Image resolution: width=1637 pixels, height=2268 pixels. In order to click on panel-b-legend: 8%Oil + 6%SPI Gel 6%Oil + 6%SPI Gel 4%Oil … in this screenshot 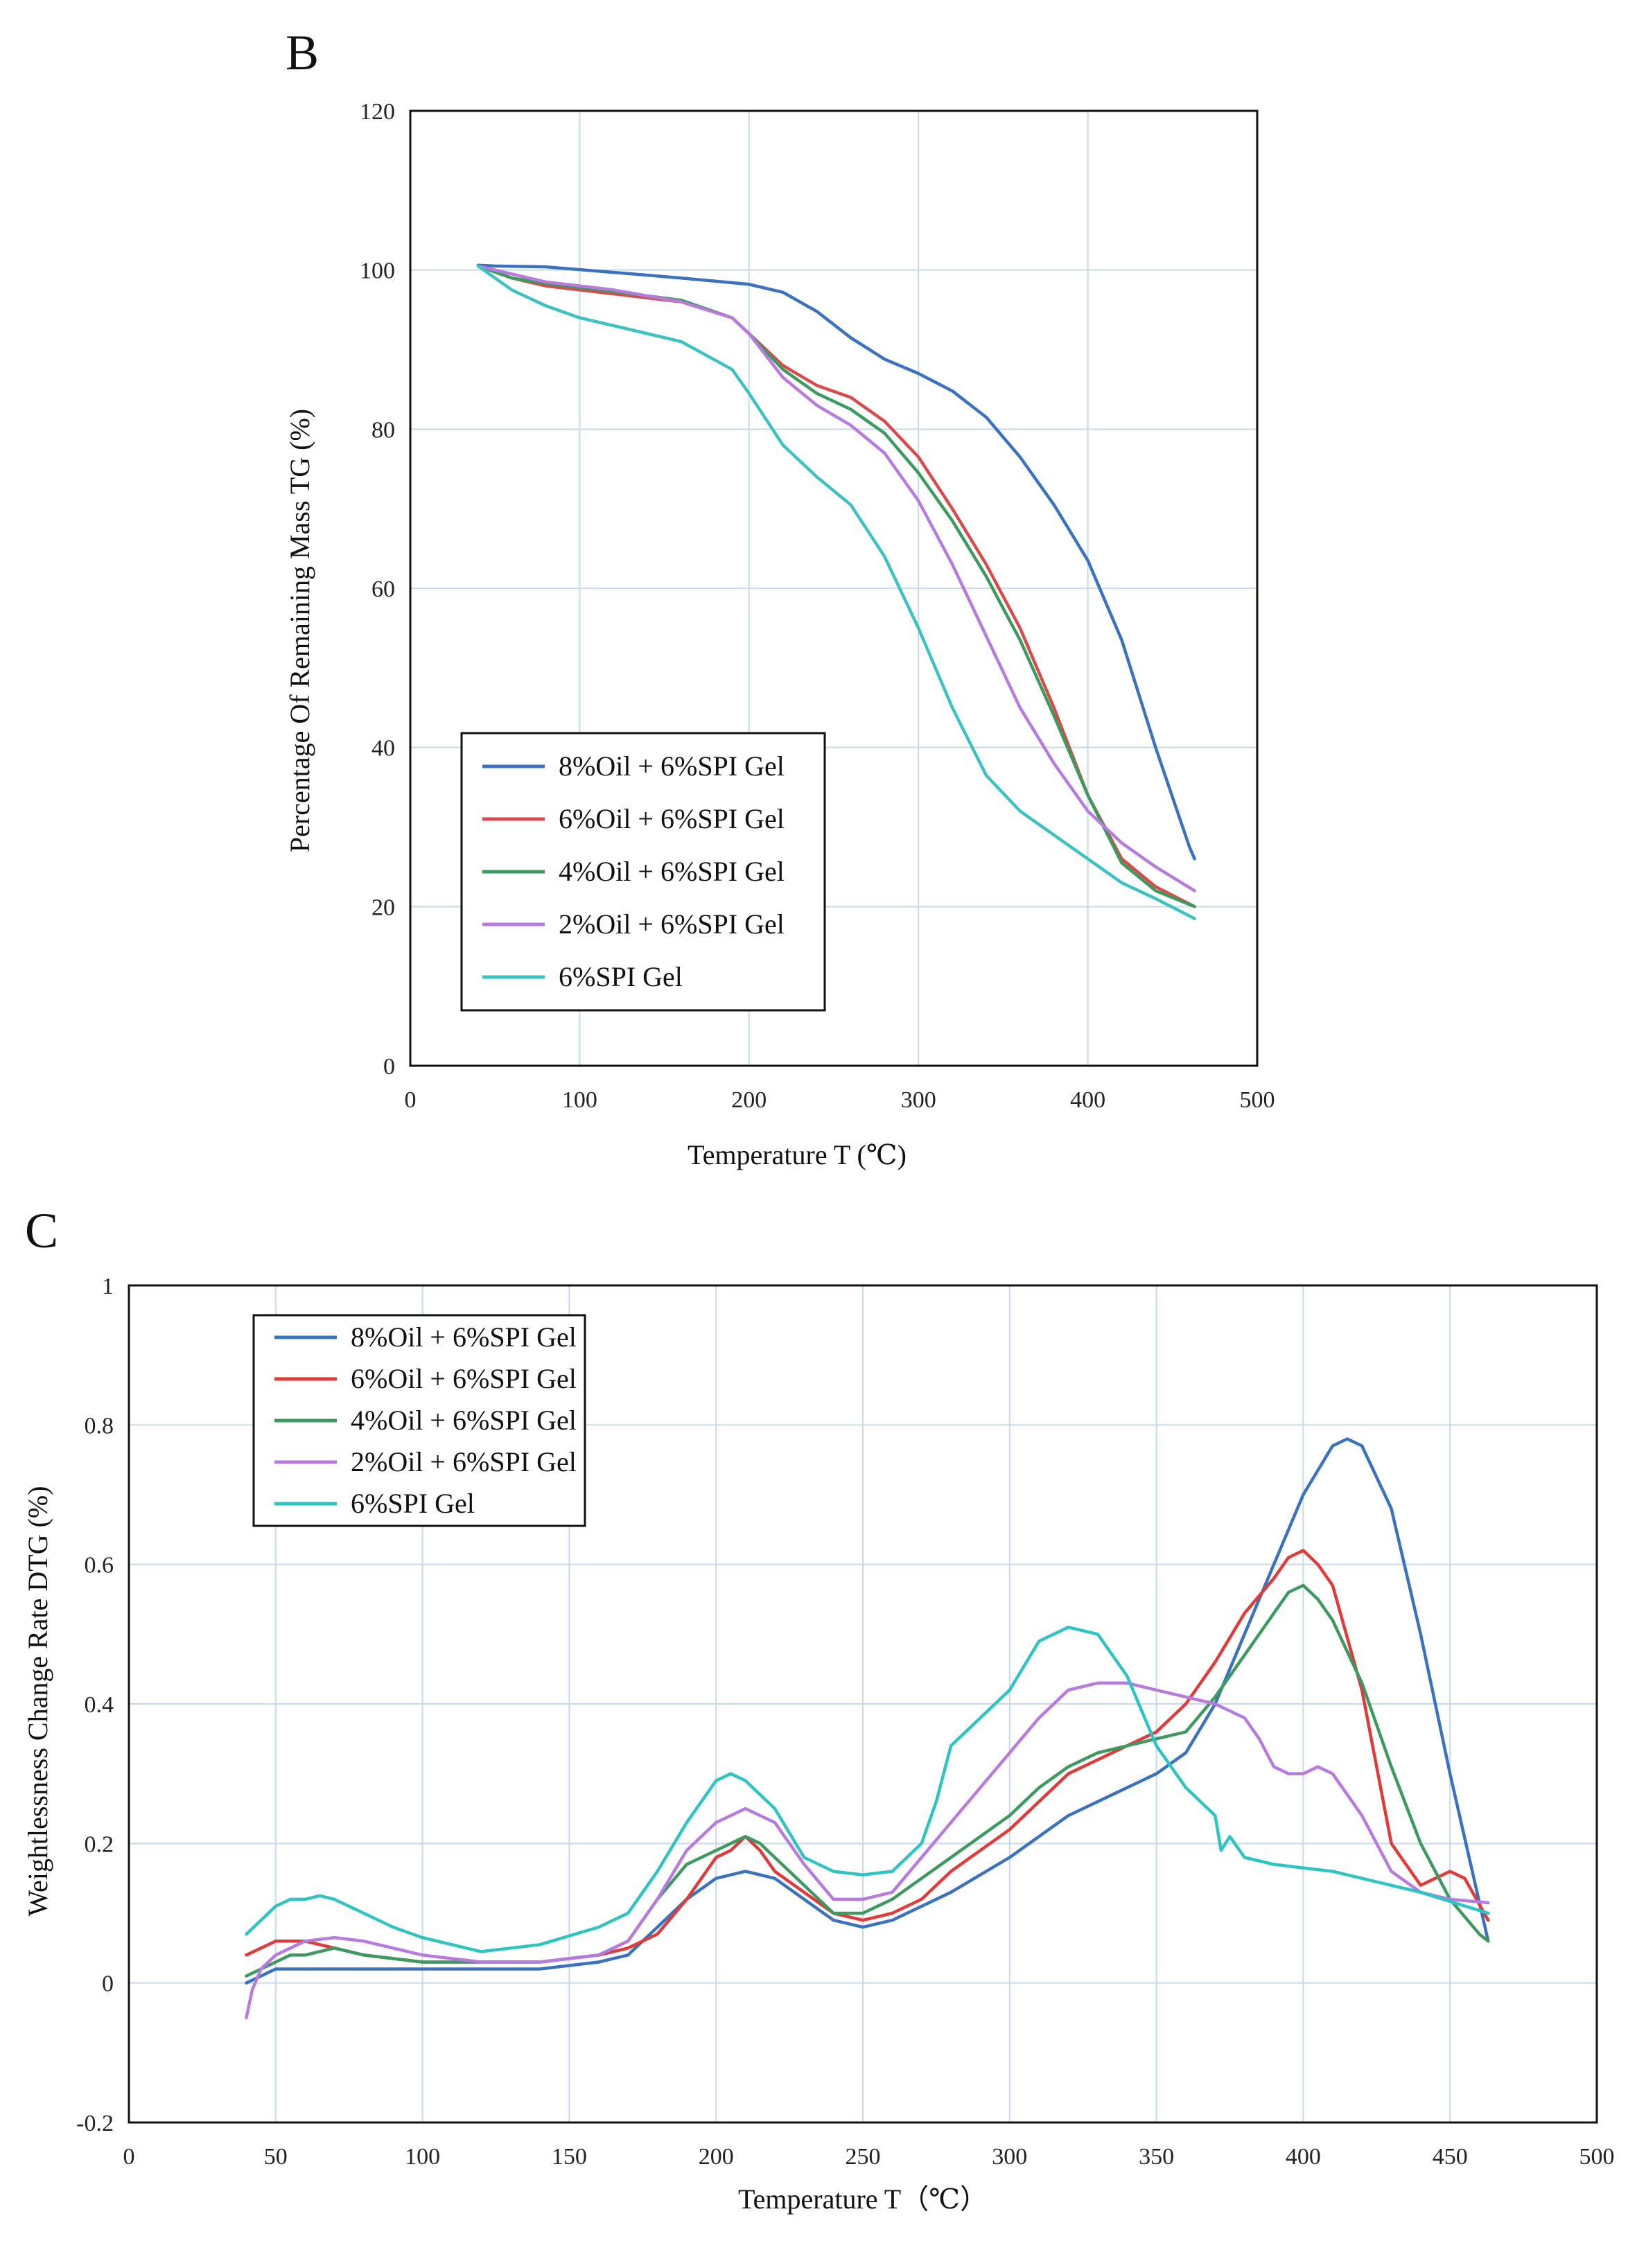, I will do `click(643, 872)`.